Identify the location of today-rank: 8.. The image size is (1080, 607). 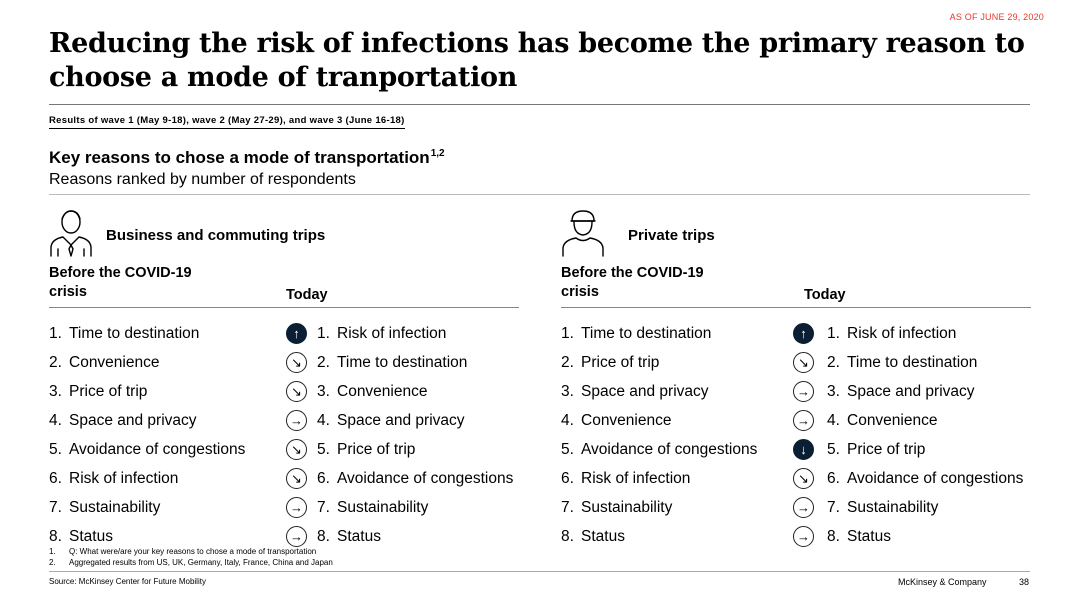
(323, 536).